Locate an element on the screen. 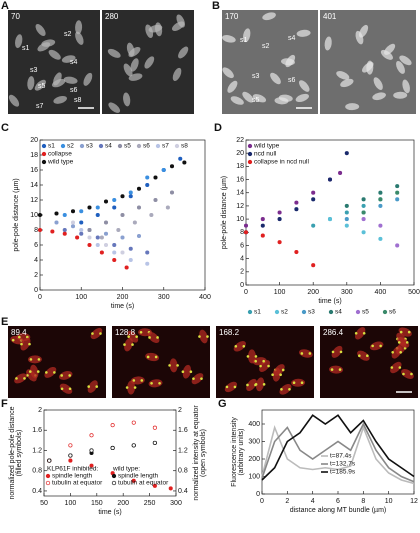  y-tick-label: 8 is located at coordinates (36, 230).